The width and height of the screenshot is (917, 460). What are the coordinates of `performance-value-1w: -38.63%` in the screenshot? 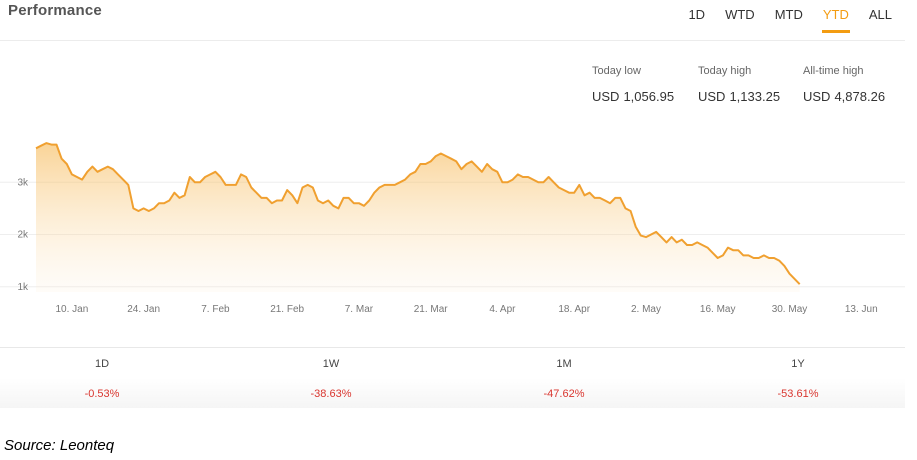 It's located at (331, 394).